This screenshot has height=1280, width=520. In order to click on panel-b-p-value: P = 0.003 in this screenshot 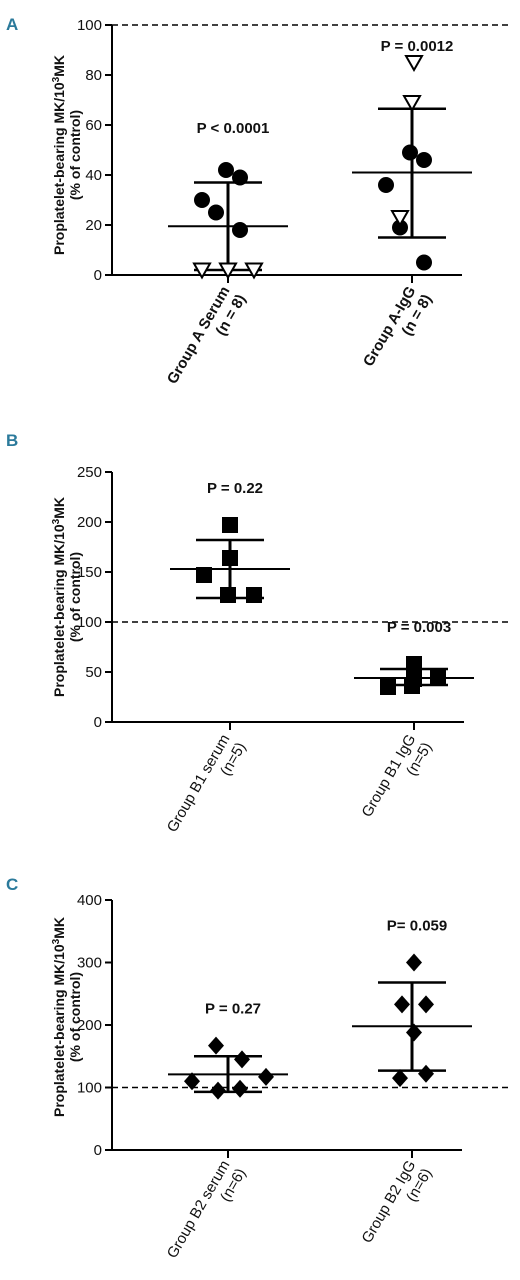, I will do `click(419, 627)`.